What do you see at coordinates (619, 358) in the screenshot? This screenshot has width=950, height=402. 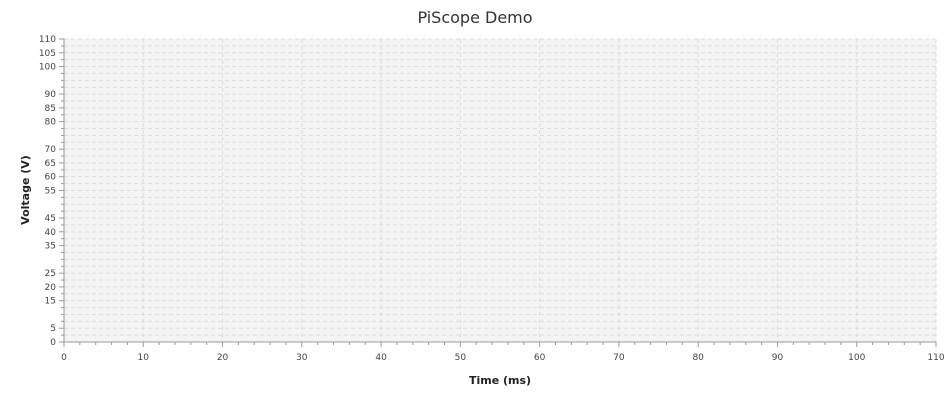 I see `x-tick-label: 70` at bounding box center [619, 358].